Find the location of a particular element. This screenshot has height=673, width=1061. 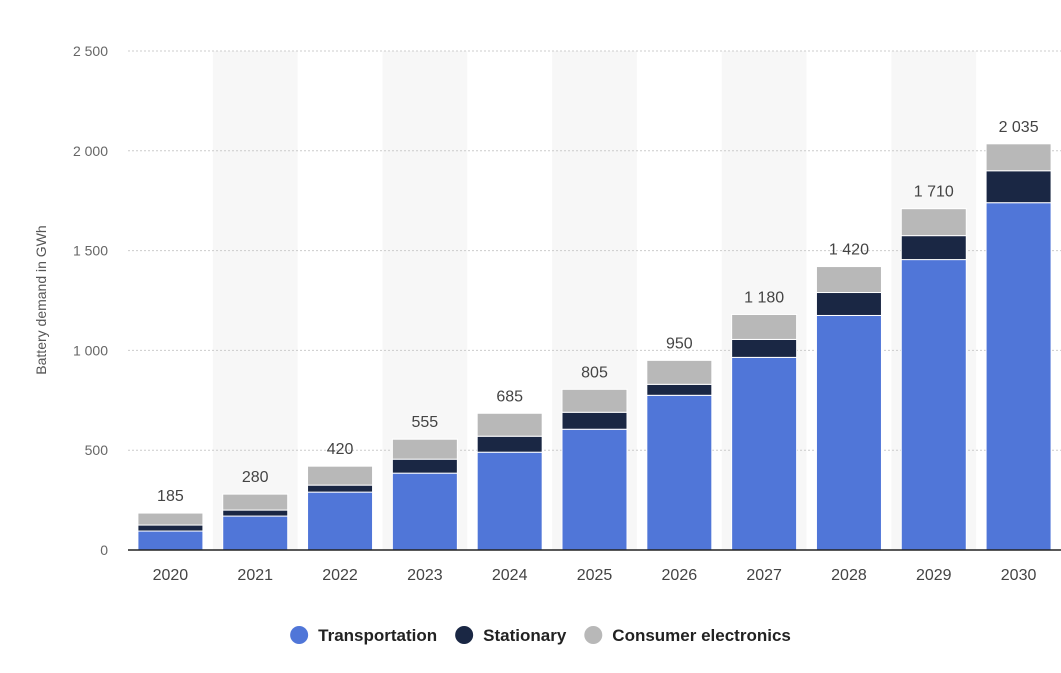

bar-segment-consumer-electronics-2024 is located at coordinates (509, 424).